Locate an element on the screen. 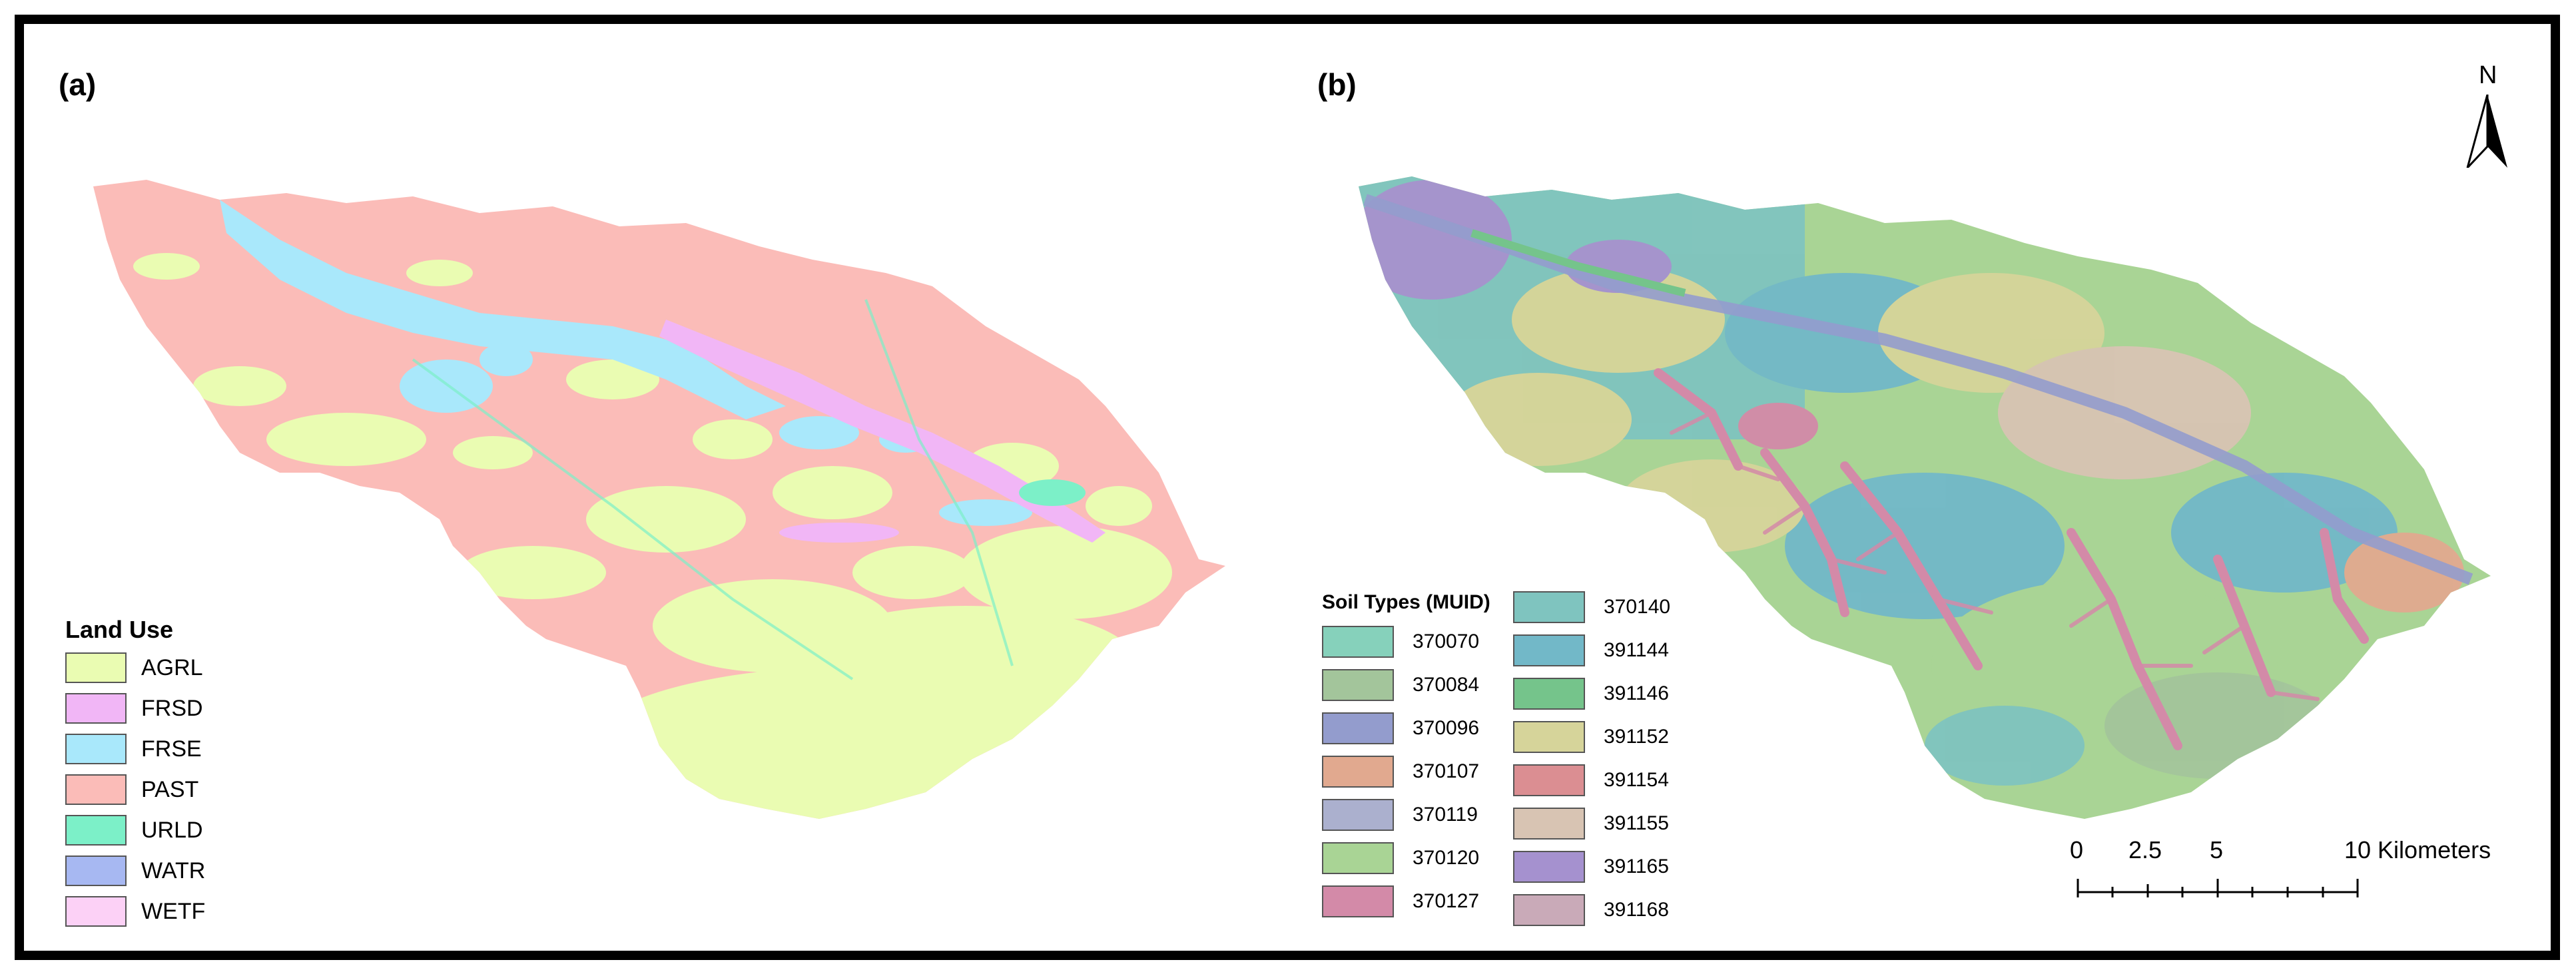 The width and height of the screenshot is (2576, 976). legend-label: 391168 is located at coordinates (1636, 910).